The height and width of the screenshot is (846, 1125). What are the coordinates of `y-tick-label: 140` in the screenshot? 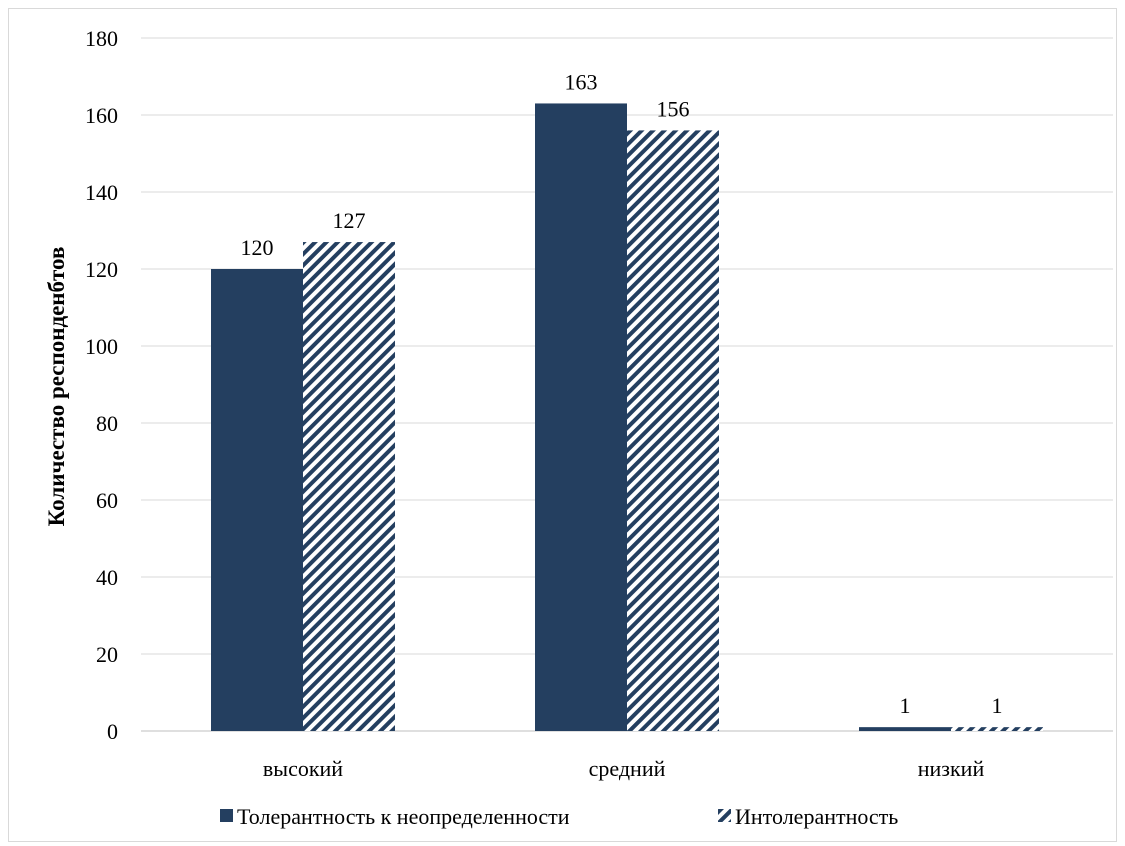 It's located at (101, 192).